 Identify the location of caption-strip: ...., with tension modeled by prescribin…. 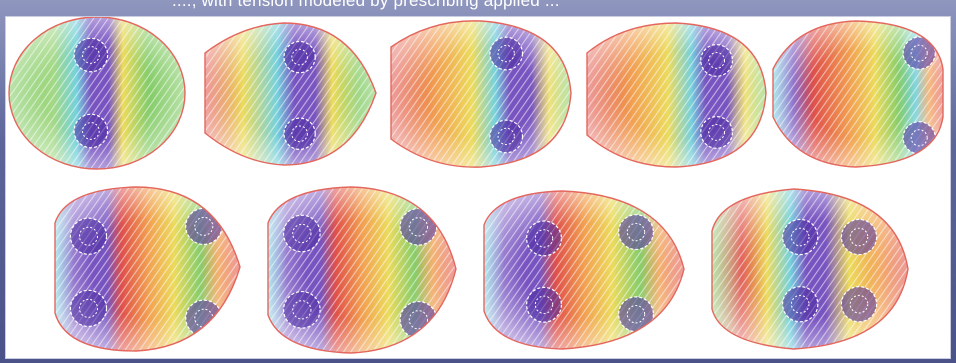
(478, 7).